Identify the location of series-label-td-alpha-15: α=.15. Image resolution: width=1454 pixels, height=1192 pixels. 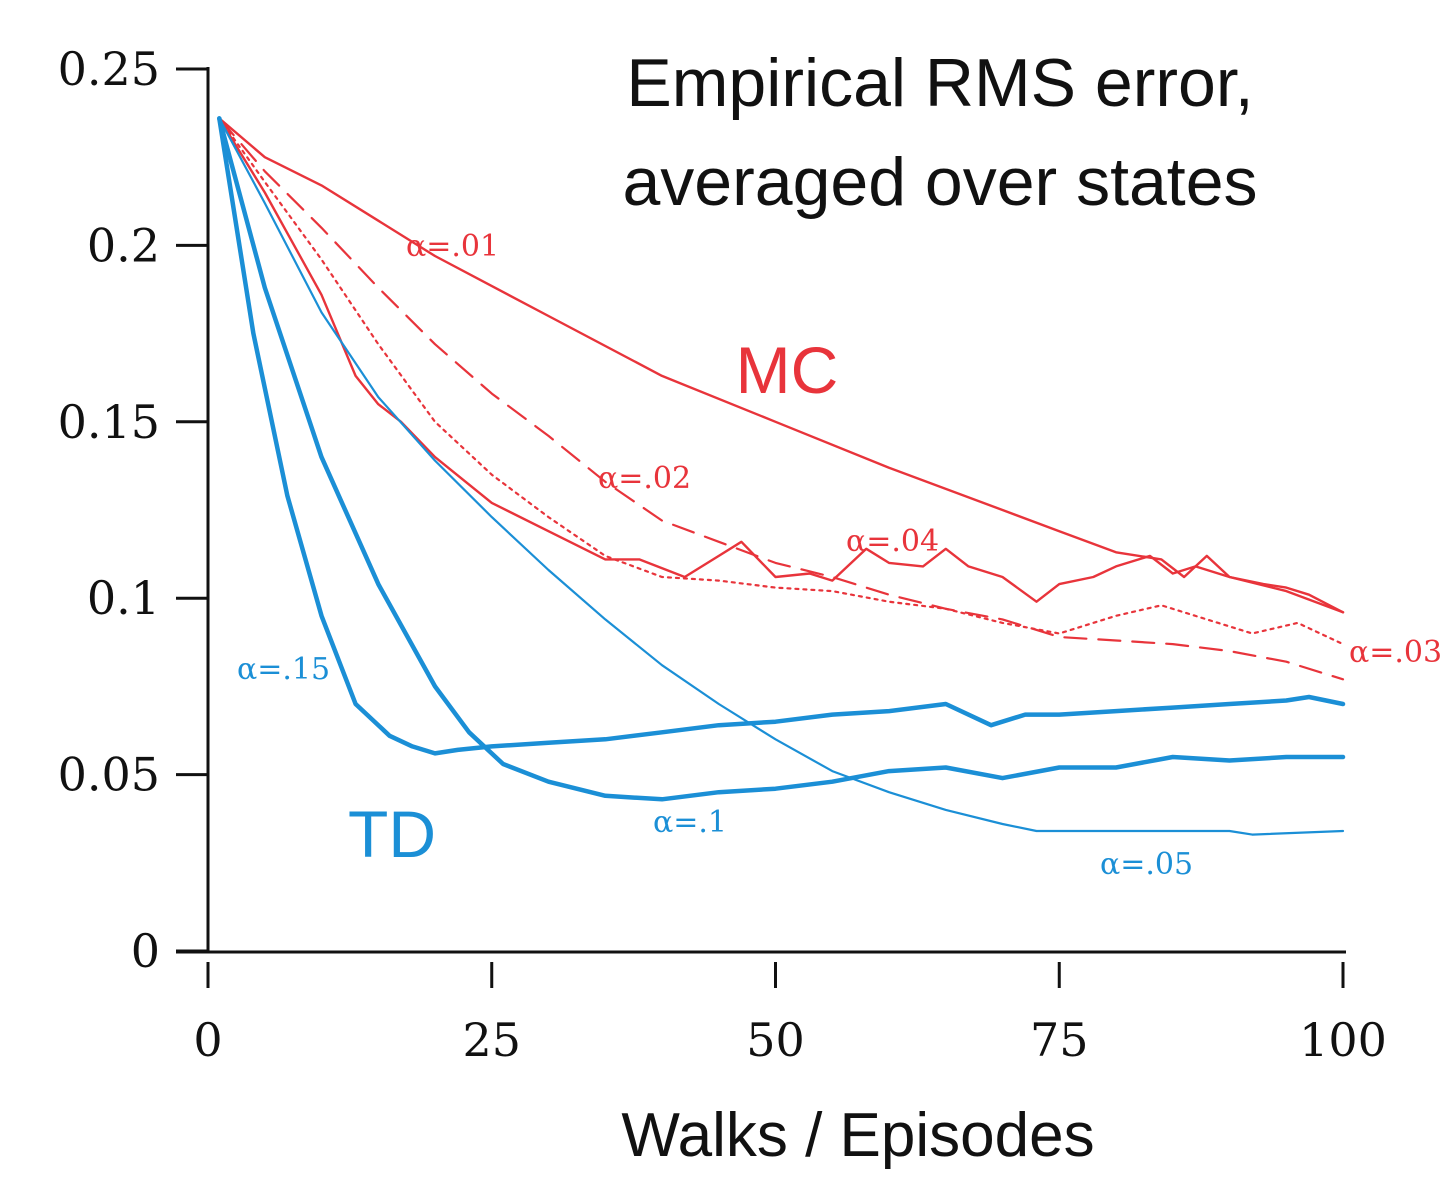
(283, 669).